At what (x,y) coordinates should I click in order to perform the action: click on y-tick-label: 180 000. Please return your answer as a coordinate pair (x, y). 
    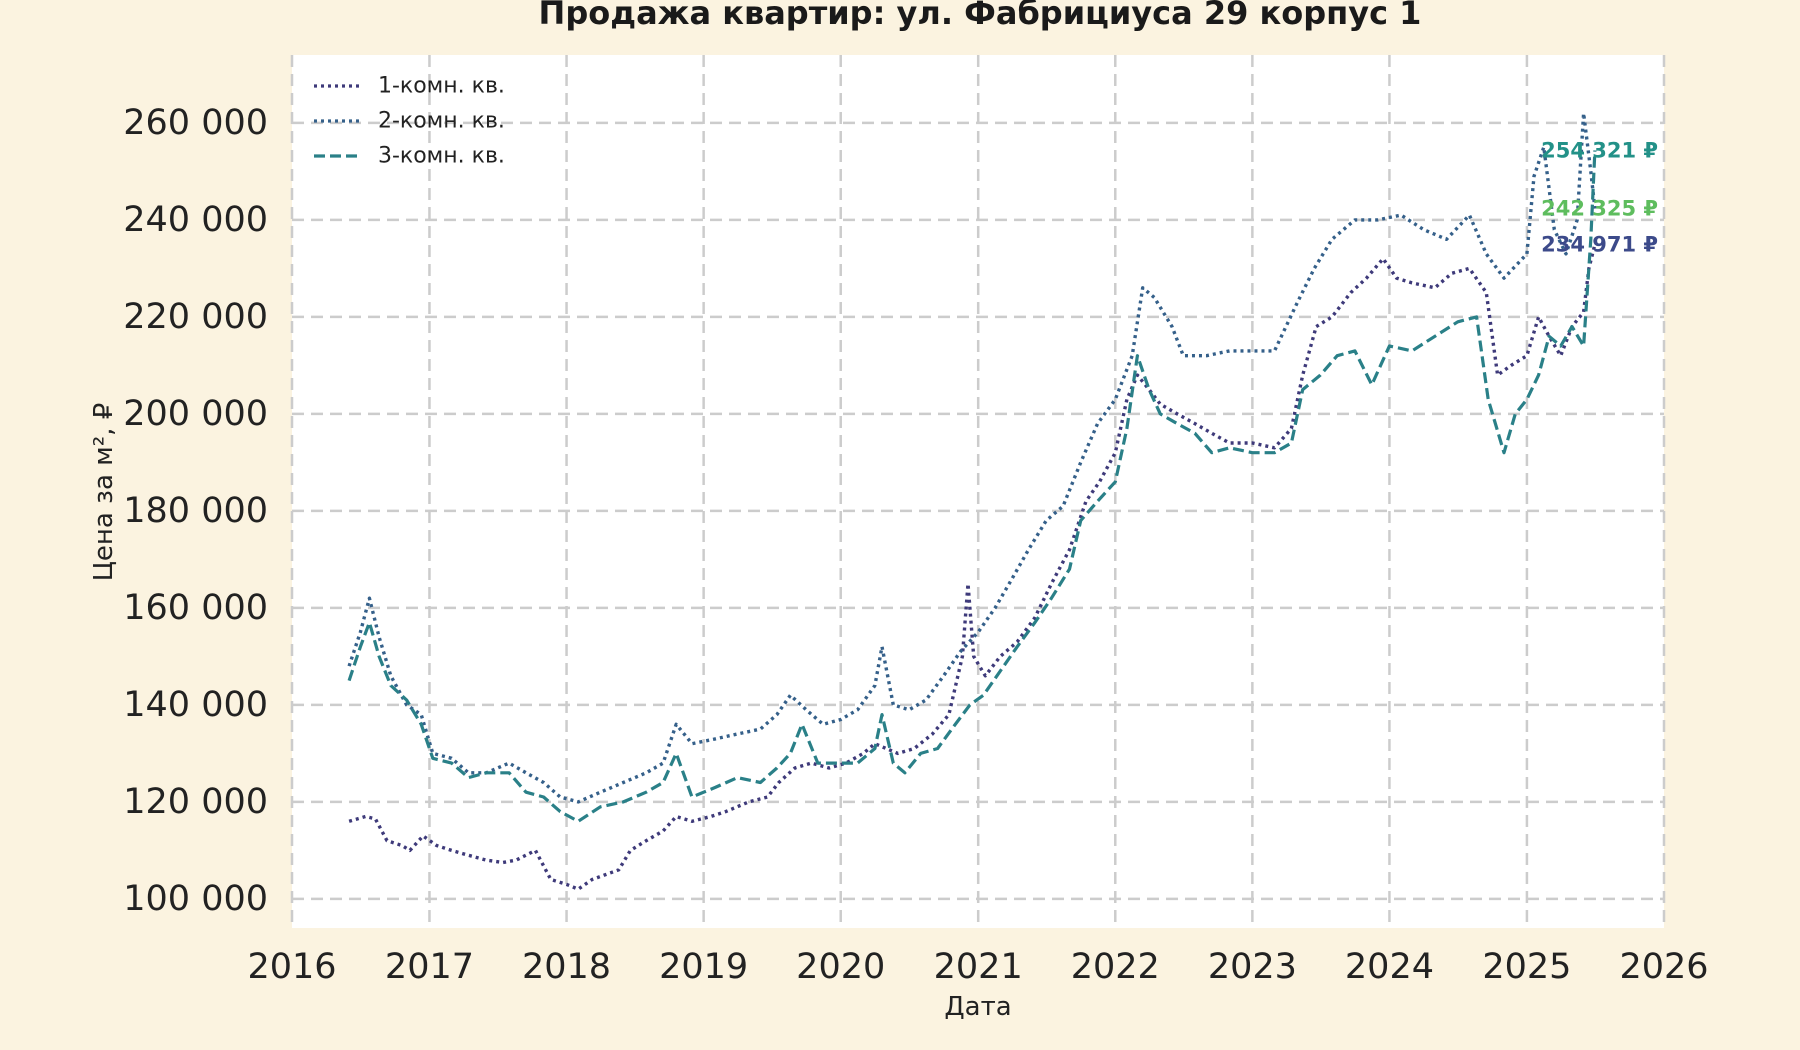
    Looking at the image, I should click on (195, 511).